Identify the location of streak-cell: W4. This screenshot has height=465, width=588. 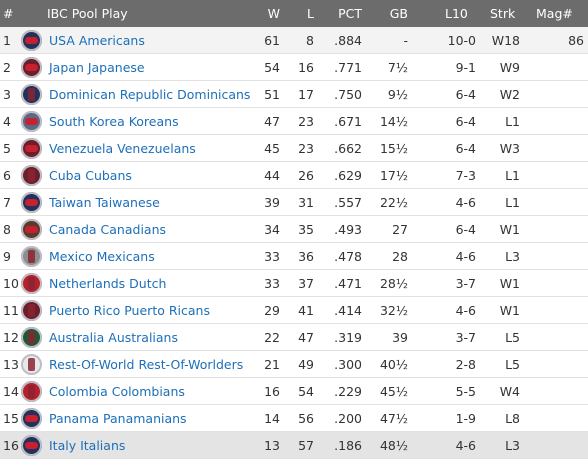
(509, 391).